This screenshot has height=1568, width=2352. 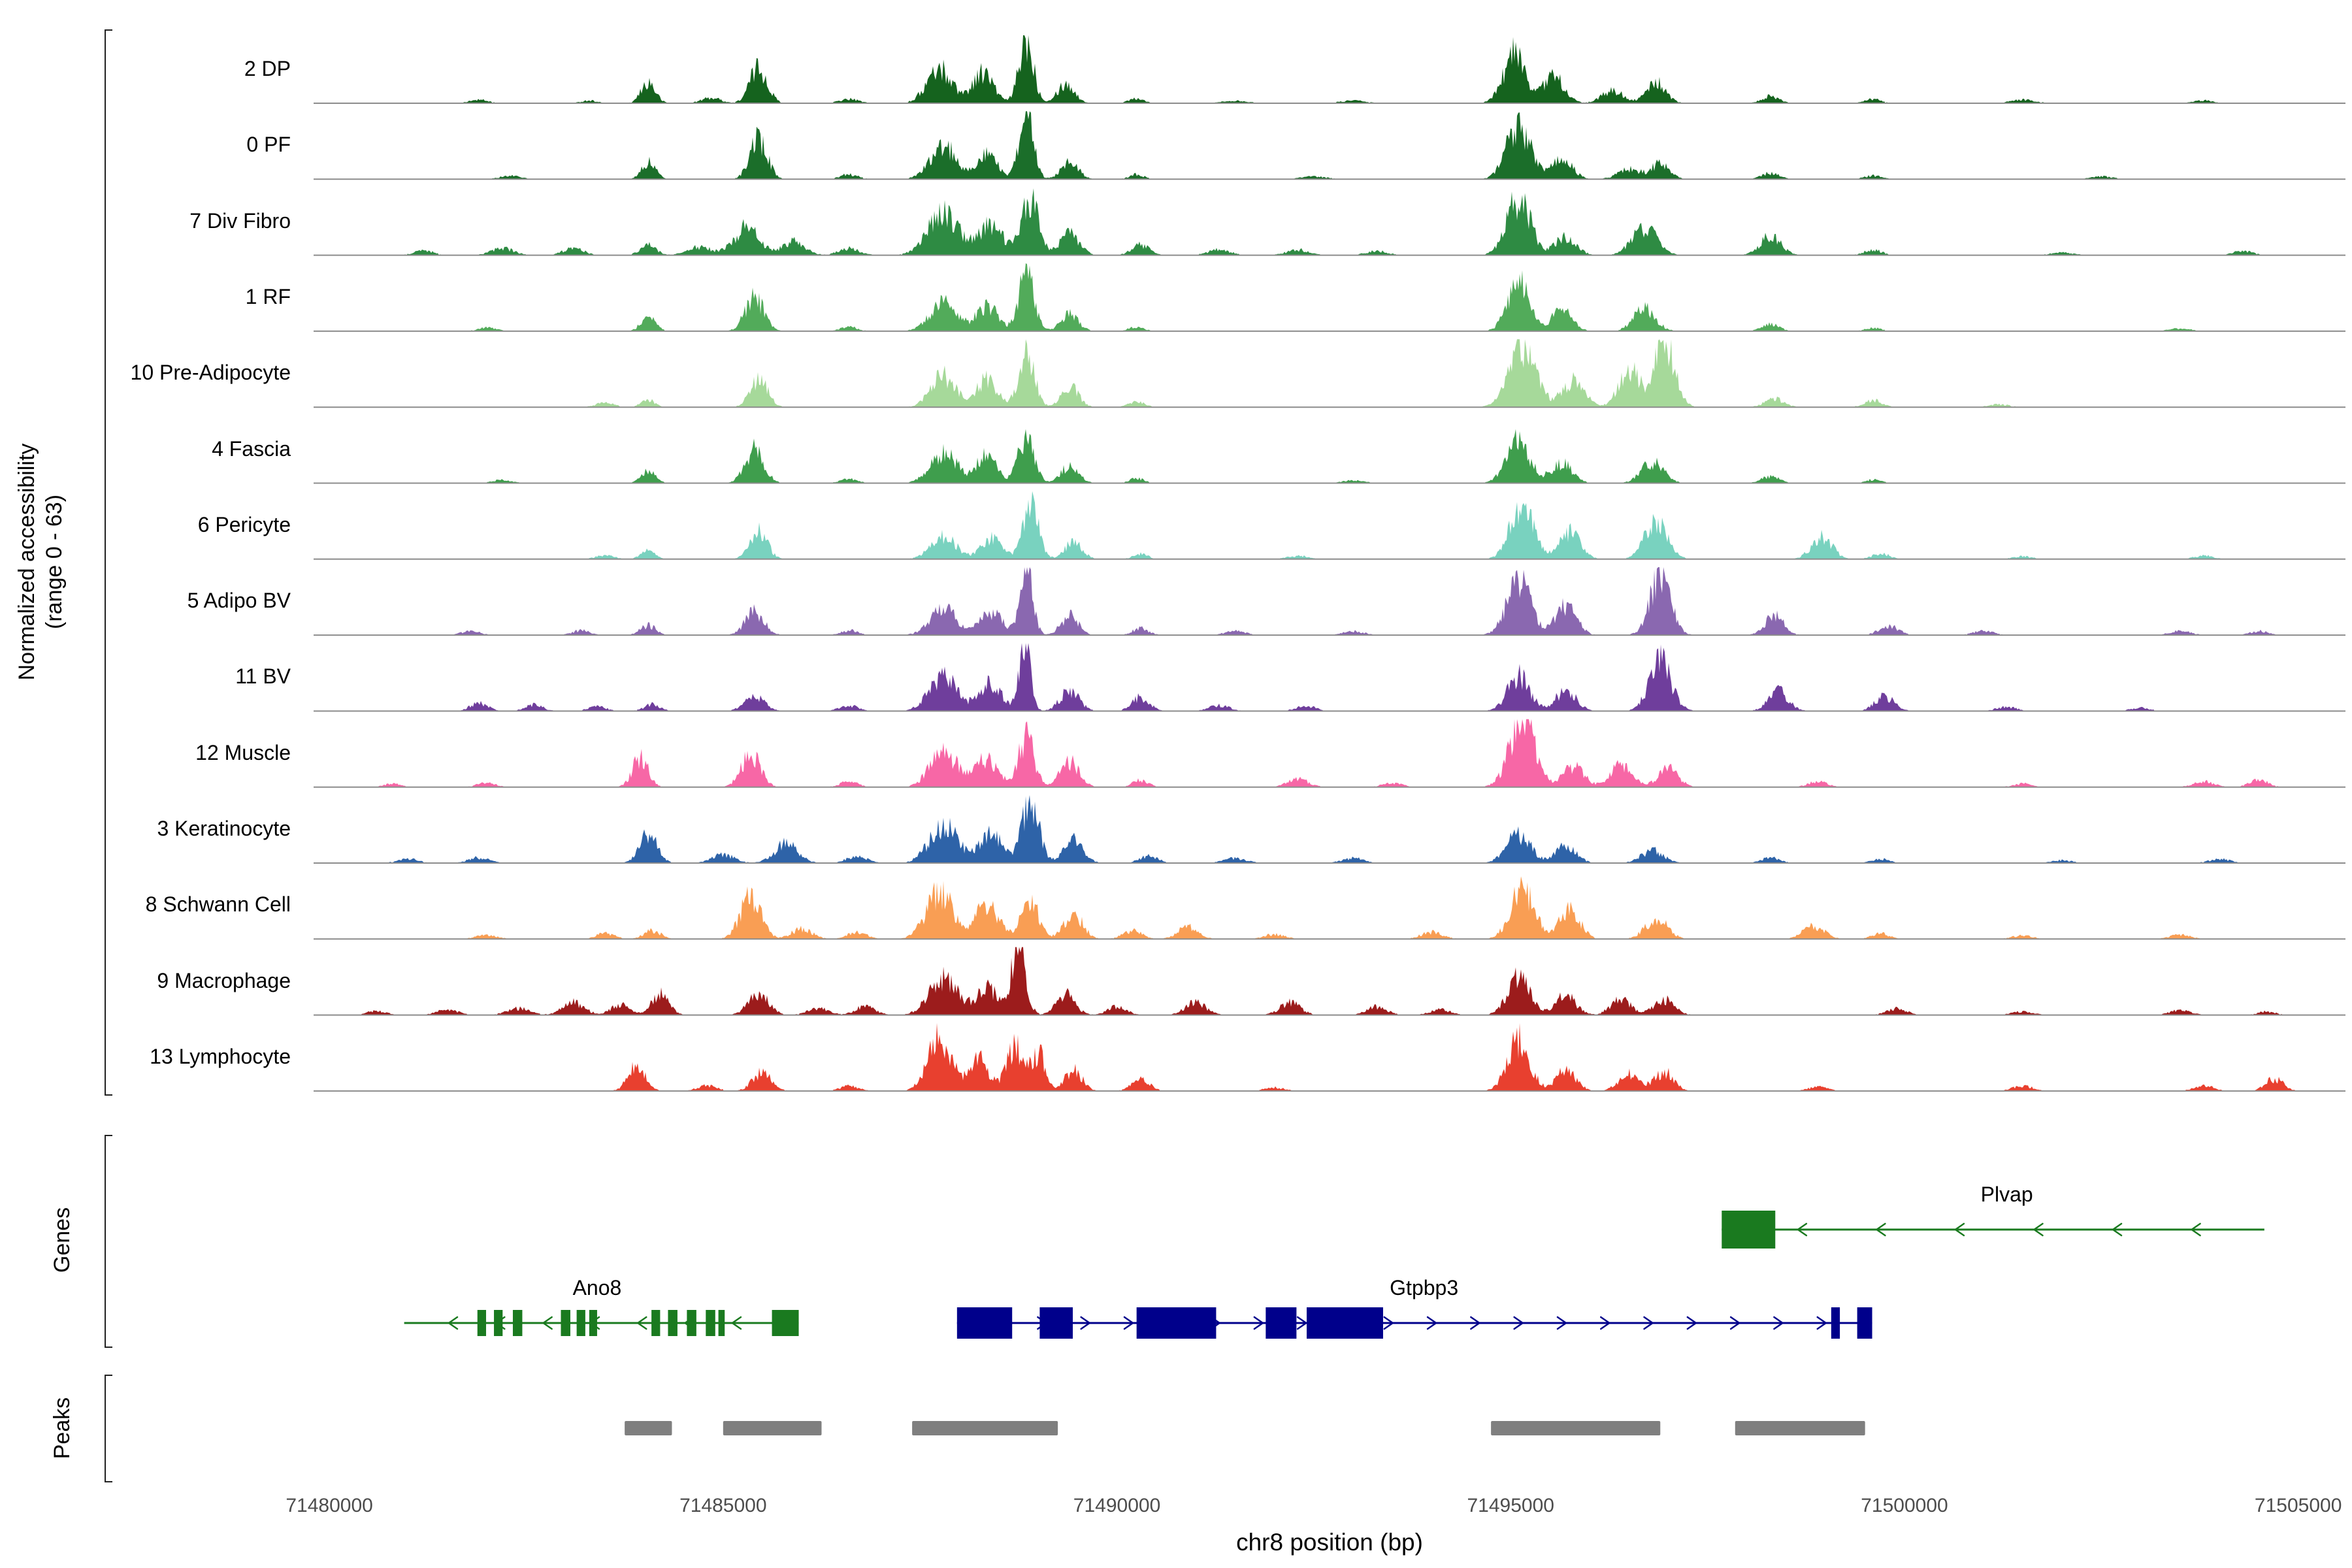 What do you see at coordinates (26, 562) in the screenshot?
I see `y-axis-label-line1: Normalized accessibility` at bounding box center [26, 562].